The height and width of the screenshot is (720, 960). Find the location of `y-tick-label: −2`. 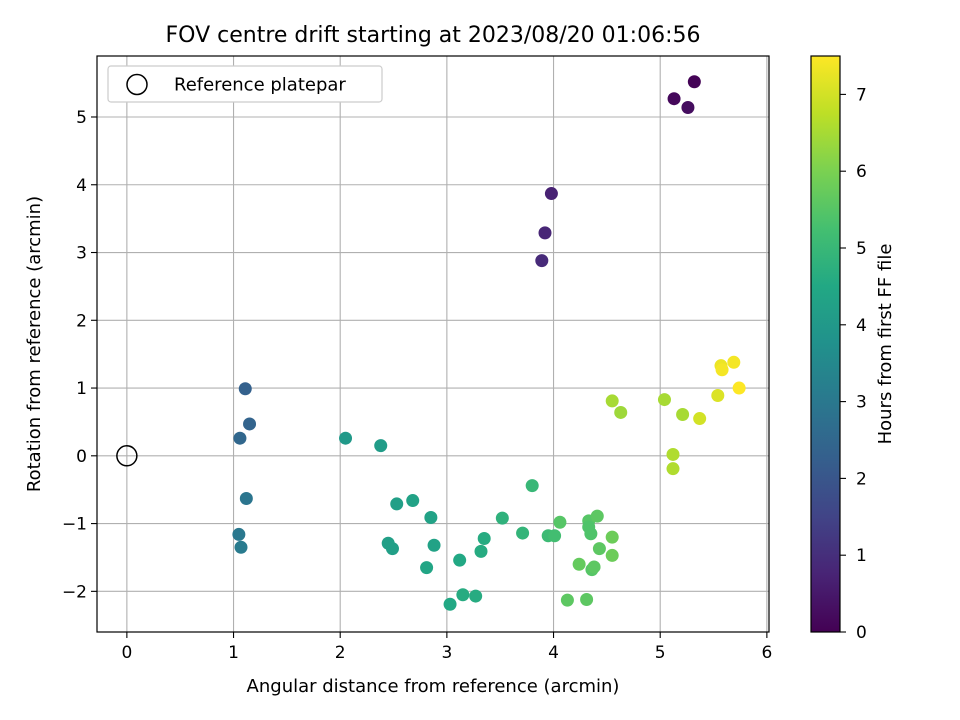

y-tick-label: −2 is located at coordinates (74, 592).